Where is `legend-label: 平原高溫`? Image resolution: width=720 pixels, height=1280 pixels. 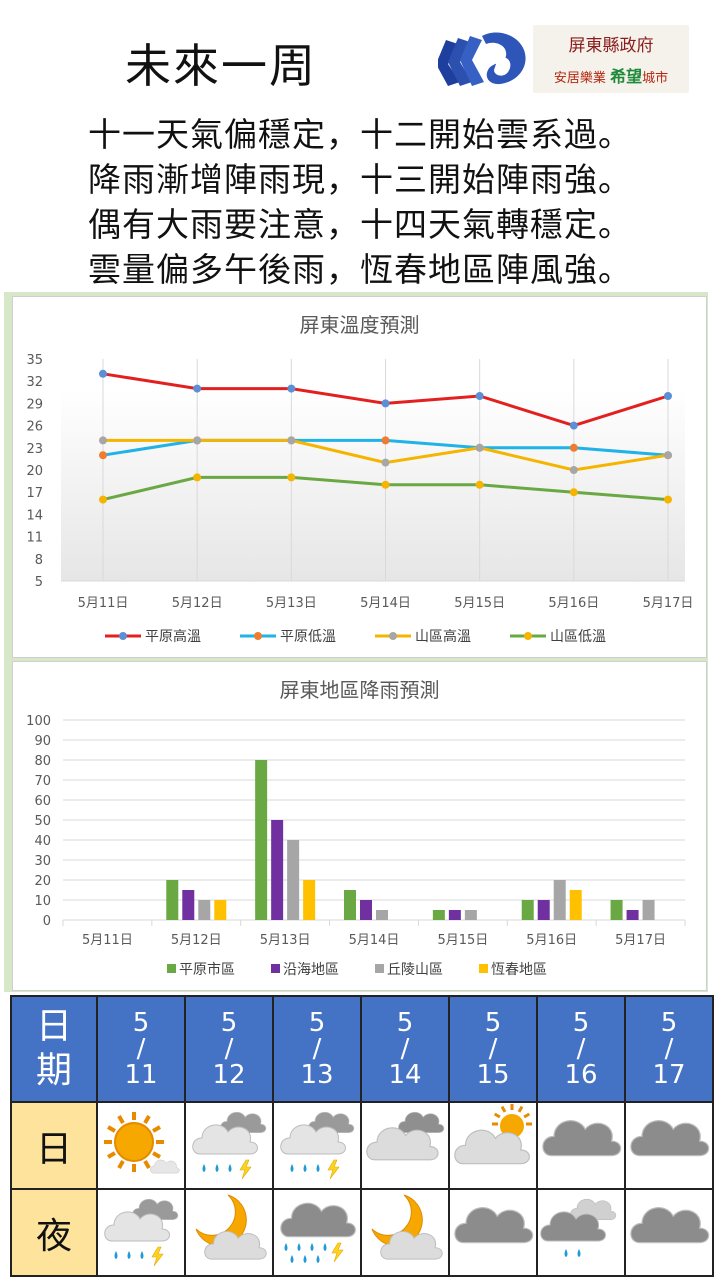 legend-label: 平原高溫 is located at coordinates (173, 636).